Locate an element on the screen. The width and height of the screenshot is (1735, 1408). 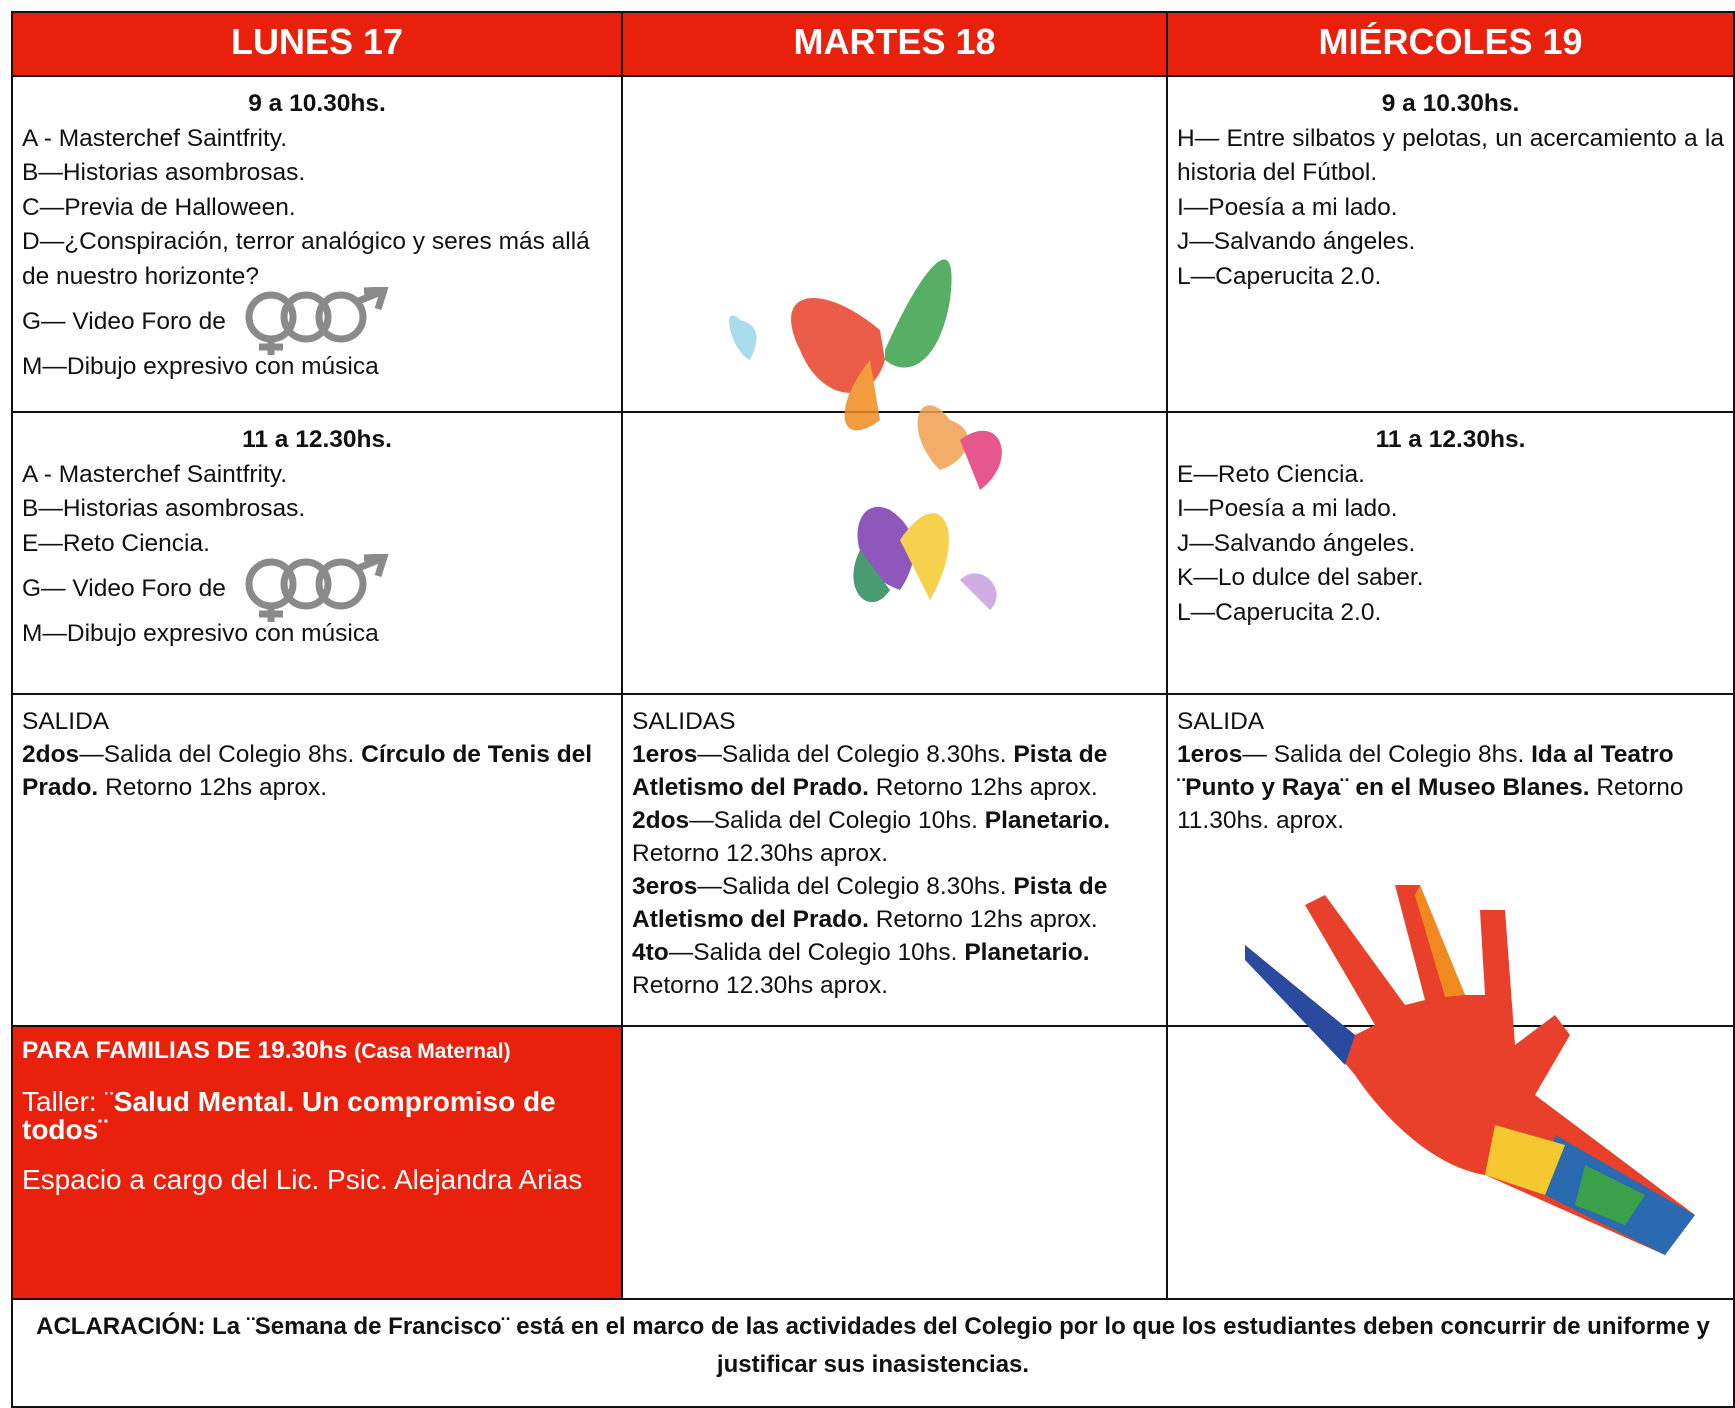
return: Retorno 11.30hs. aprox. is located at coordinates (1430, 804).